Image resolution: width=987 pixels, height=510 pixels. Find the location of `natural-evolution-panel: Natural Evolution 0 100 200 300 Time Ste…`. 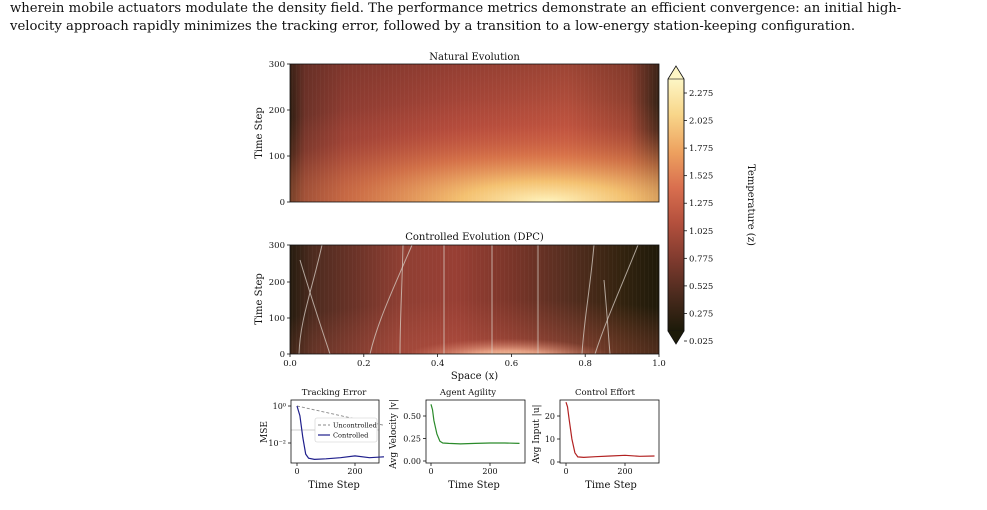

natural-evolution-panel: Natural Evolution 0 100 200 300 Time Ste… is located at coordinates (457, 130).